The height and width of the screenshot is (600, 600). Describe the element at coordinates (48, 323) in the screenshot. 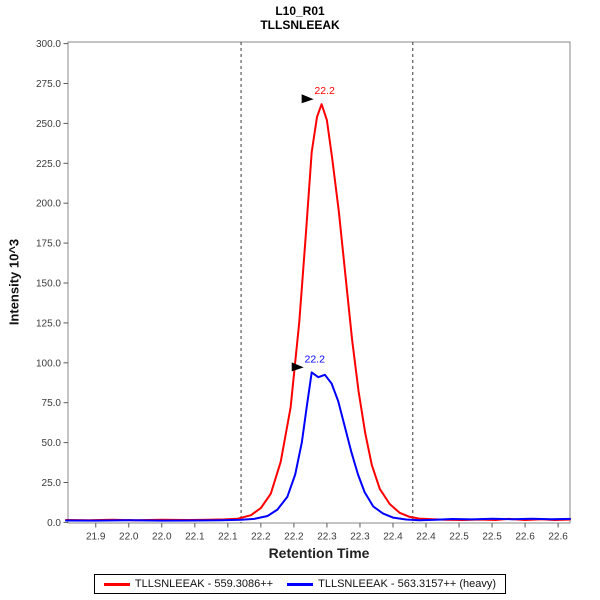

I see `svg-text: 125.0` at that location.